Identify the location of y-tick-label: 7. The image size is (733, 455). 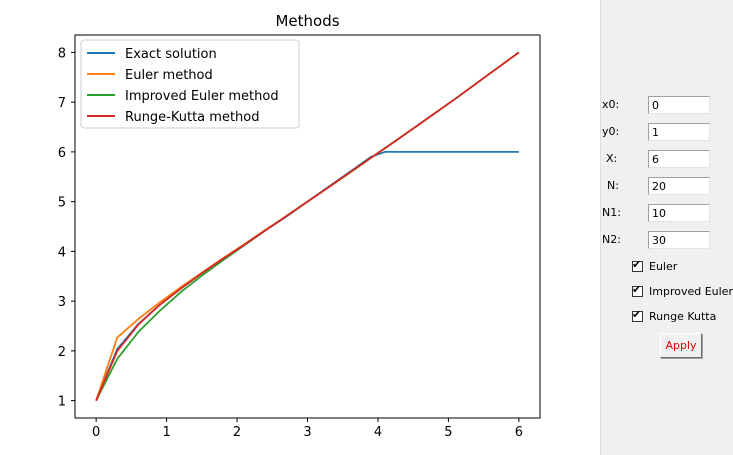
(62, 103).